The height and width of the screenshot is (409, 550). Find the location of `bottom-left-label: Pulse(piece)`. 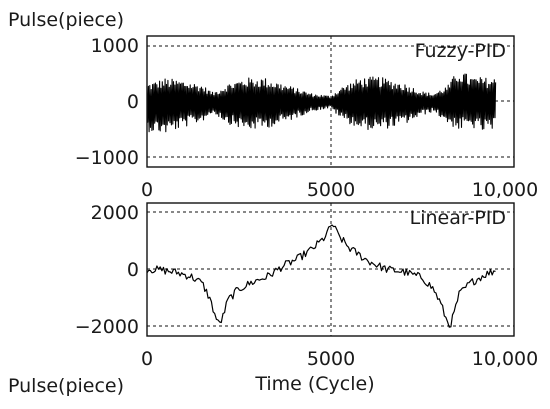

bottom-left-label: Pulse(piece) is located at coordinates (66, 386).